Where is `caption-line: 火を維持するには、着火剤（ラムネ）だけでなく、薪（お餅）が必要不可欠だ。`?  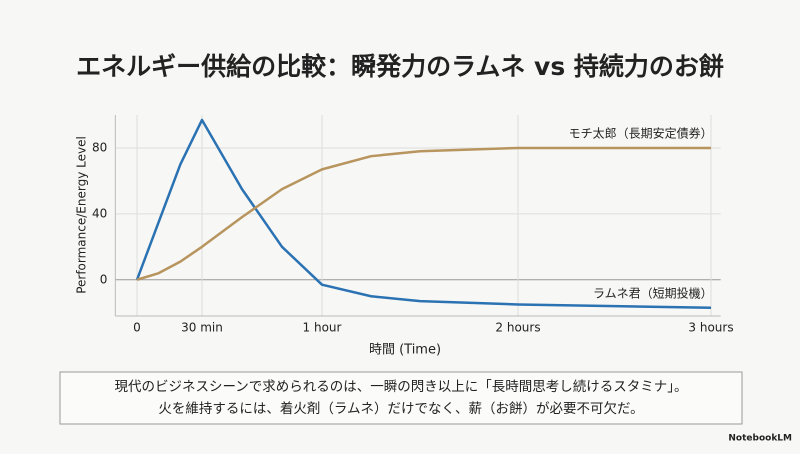 caption-line: 火を維持するには、着火剤（ラムネ）だけでなく、薪（お餅）が必要不可欠だ。 is located at coordinates (400, 408).